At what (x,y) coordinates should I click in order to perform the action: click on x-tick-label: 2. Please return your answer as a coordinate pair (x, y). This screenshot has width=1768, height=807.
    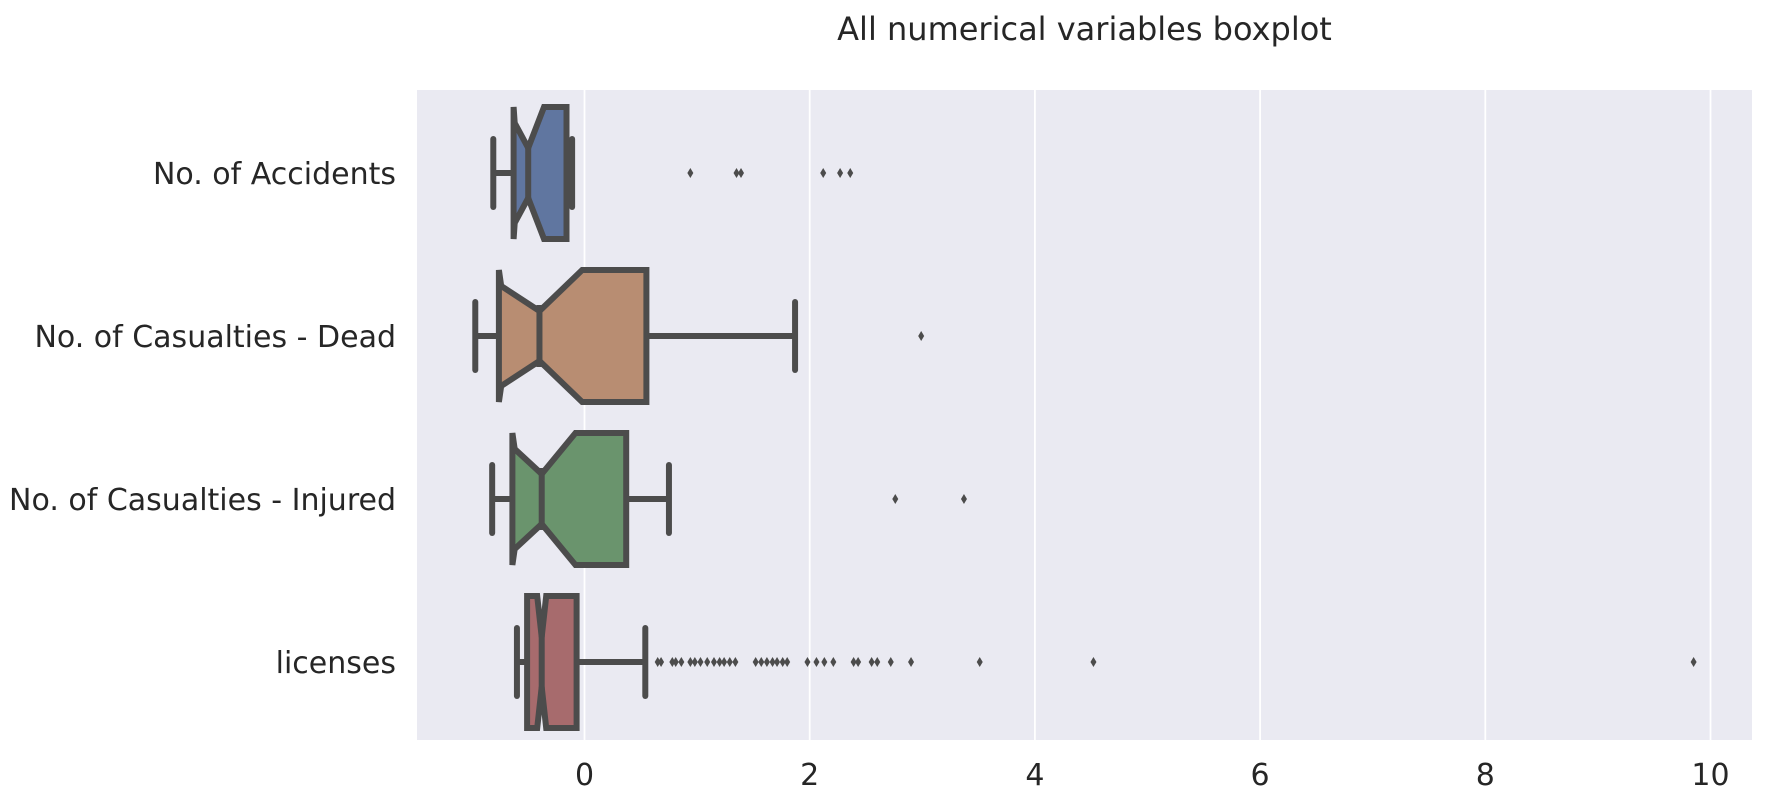
    Looking at the image, I should click on (809, 775).